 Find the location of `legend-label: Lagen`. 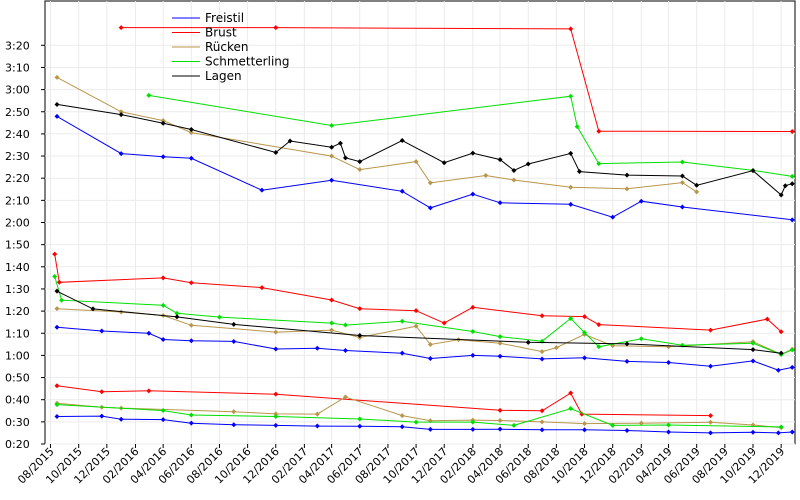

legend-label: Lagen is located at coordinates (223, 76).